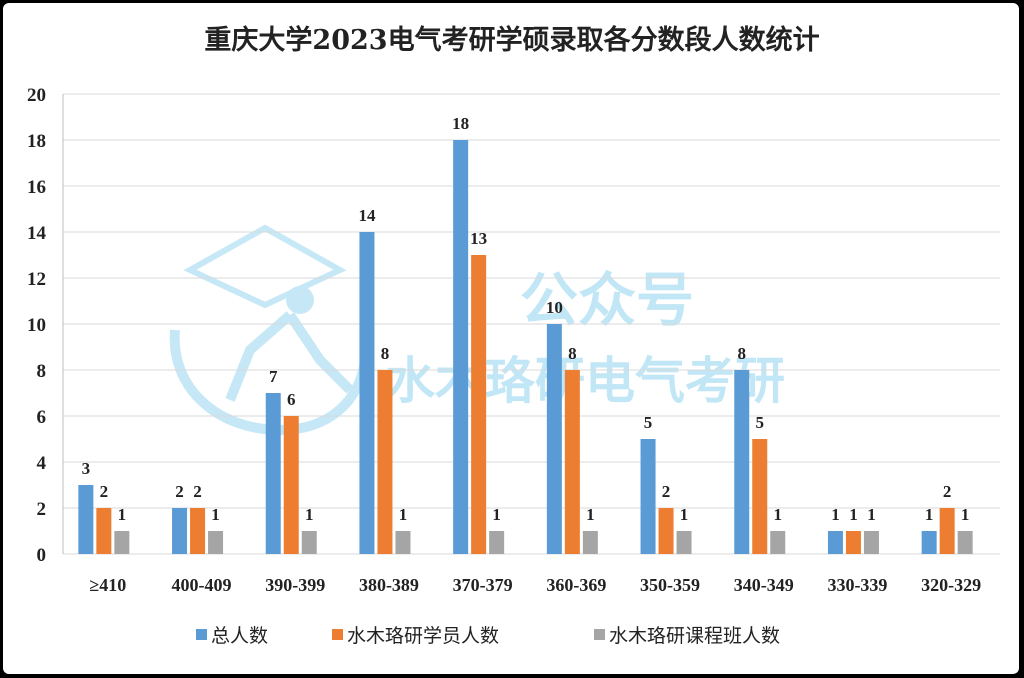 This screenshot has width=1024, height=678. What do you see at coordinates (478, 238) in the screenshot?
I see `data-label: 13` at bounding box center [478, 238].